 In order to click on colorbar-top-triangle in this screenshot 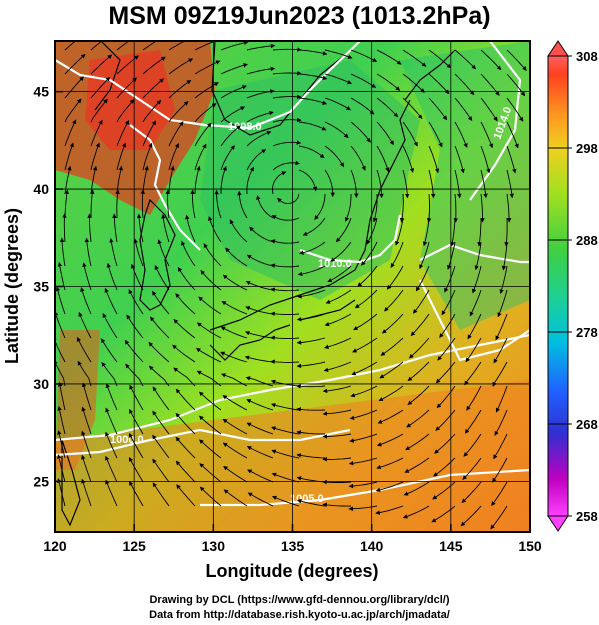, I will do `click(558, 48)`.